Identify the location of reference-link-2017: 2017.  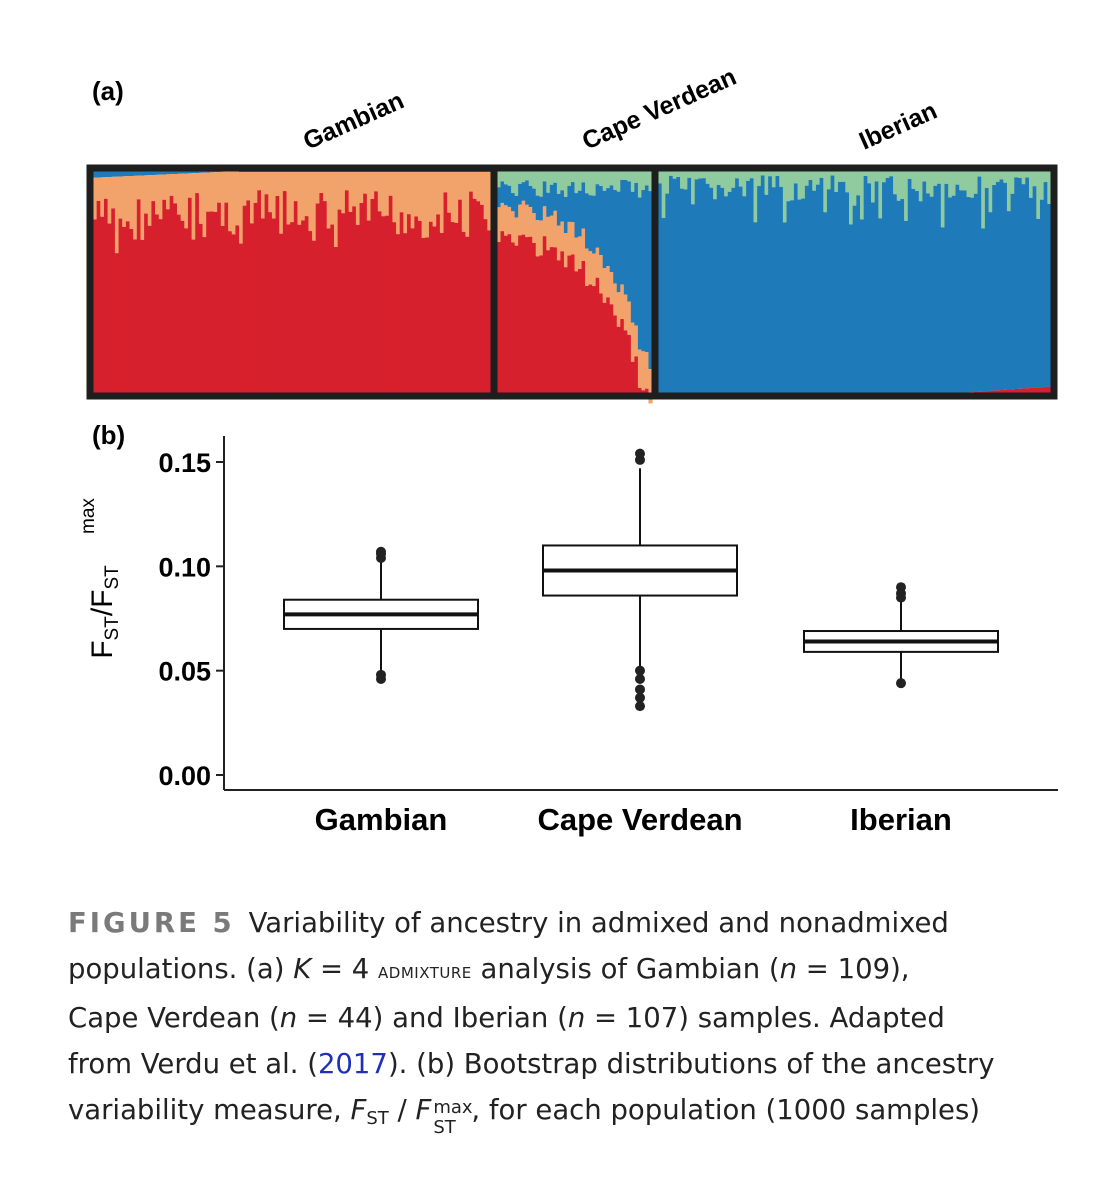
(352, 1064).